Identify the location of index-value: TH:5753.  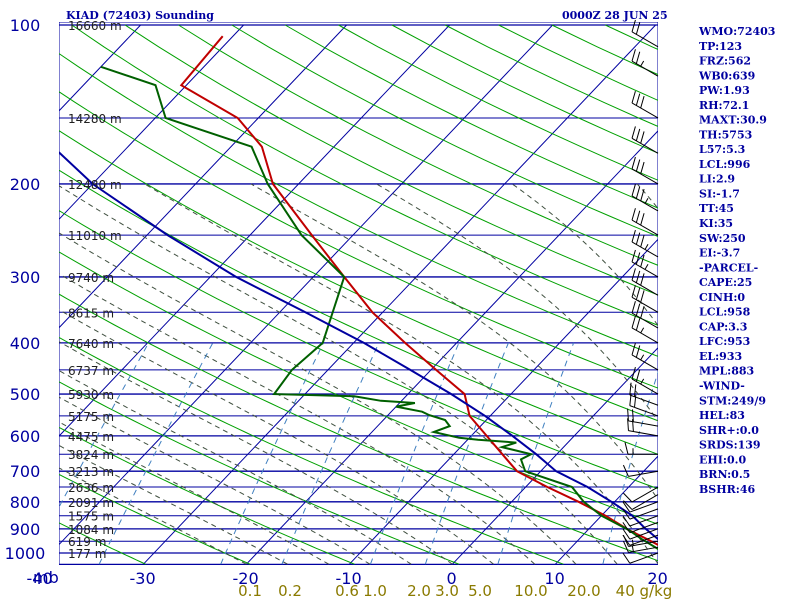
(725, 134).